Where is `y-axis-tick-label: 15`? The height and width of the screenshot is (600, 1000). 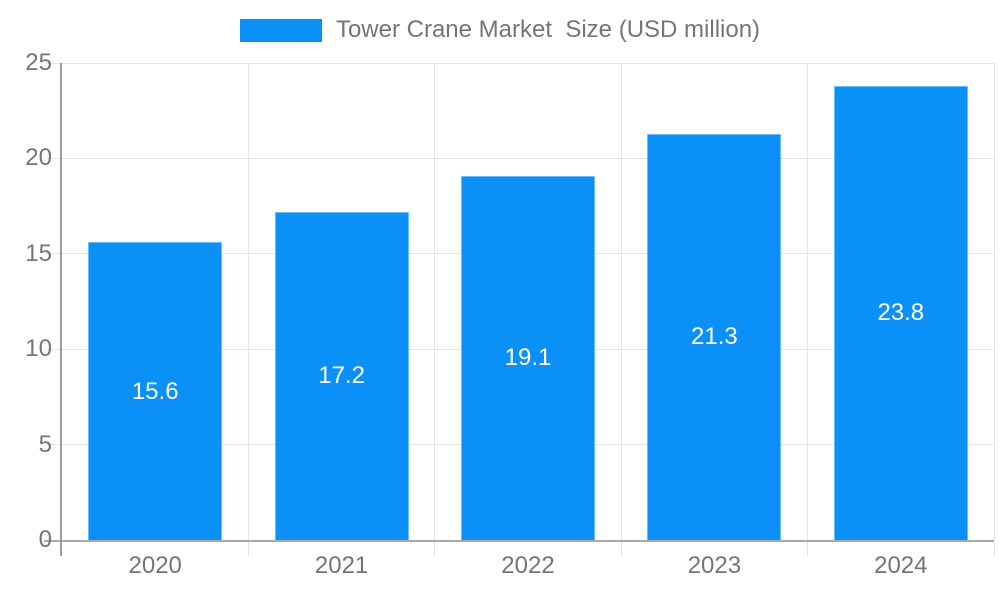
y-axis-tick-label: 15 is located at coordinates (38, 253).